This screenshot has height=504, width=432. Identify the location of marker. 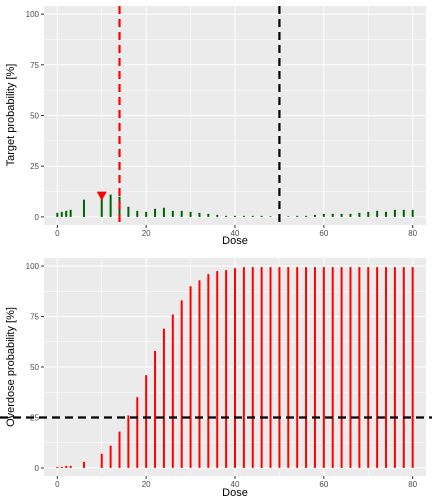
(101, 196).